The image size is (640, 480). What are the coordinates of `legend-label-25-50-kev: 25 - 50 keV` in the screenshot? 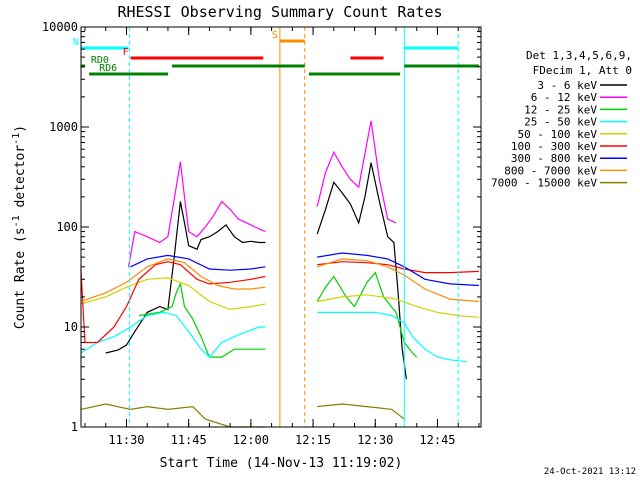 It's located at (560, 122).